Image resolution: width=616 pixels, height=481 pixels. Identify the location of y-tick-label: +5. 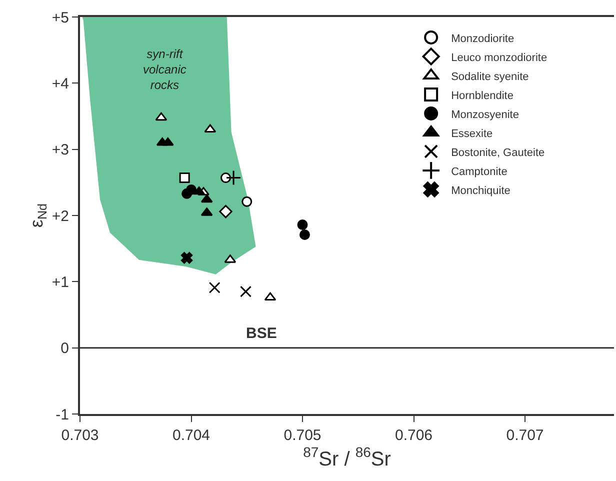
(60, 17).